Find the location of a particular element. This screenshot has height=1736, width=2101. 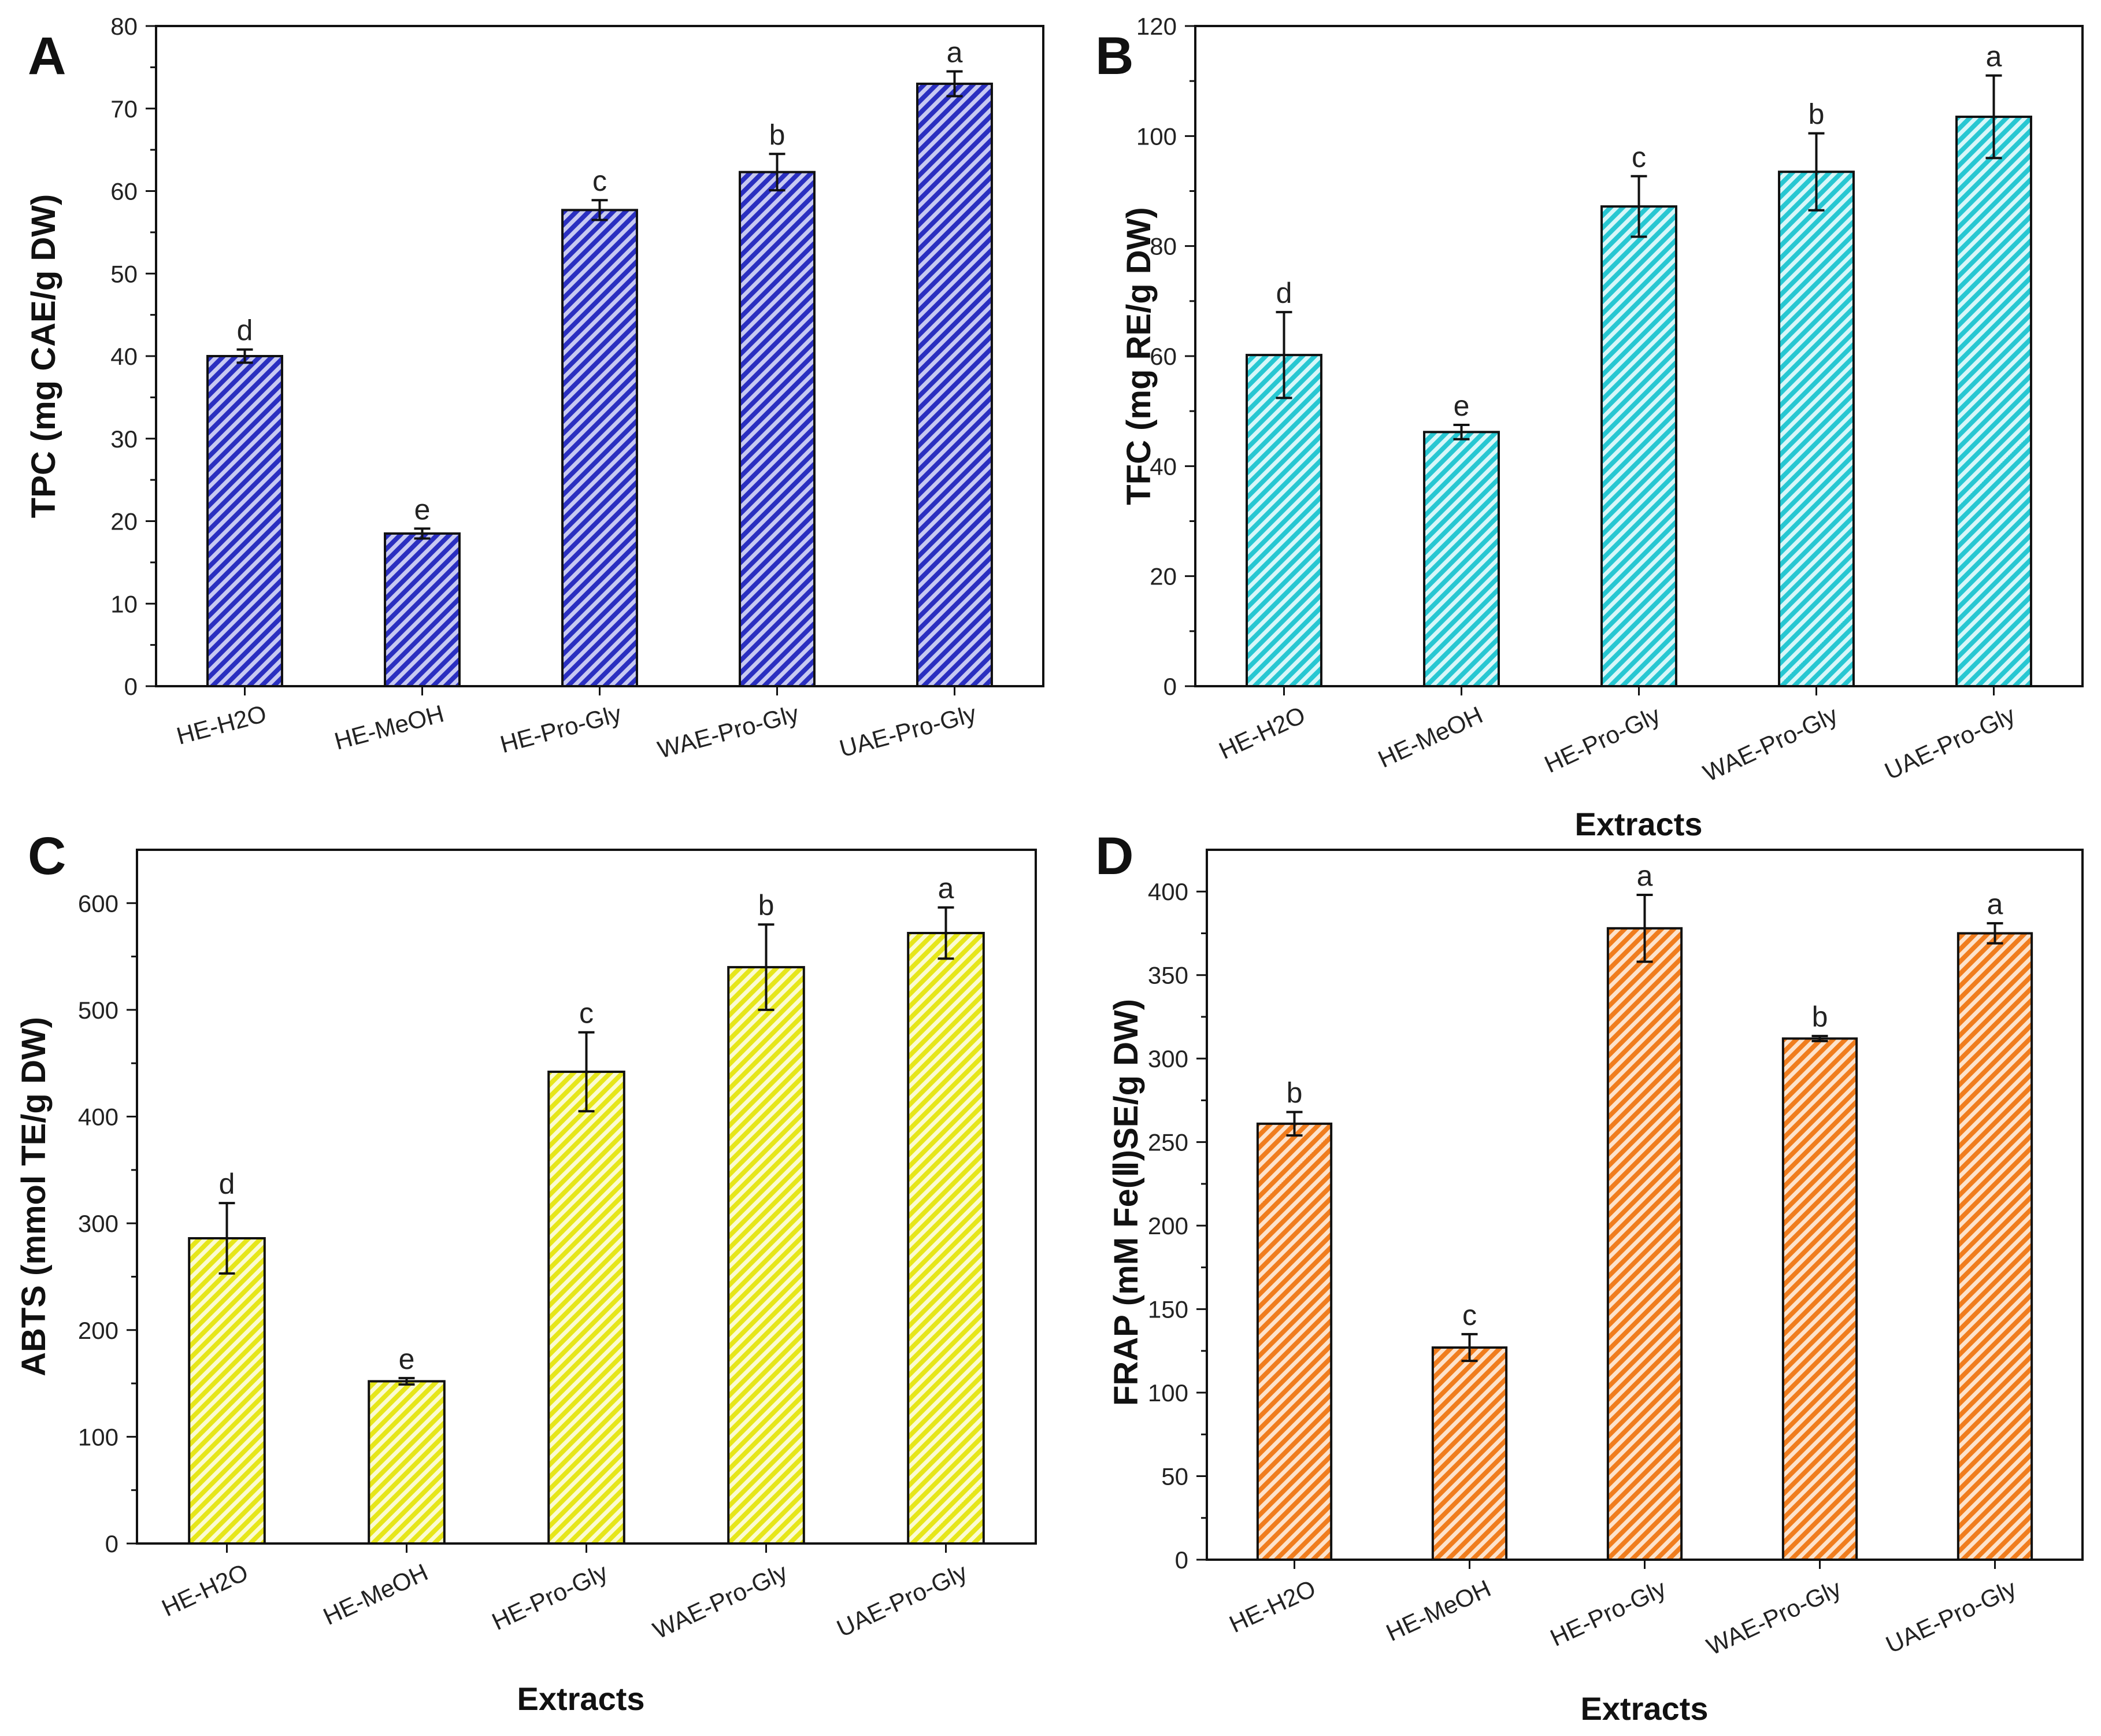

y-tick-label: 30 is located at coordinates (124, 439).